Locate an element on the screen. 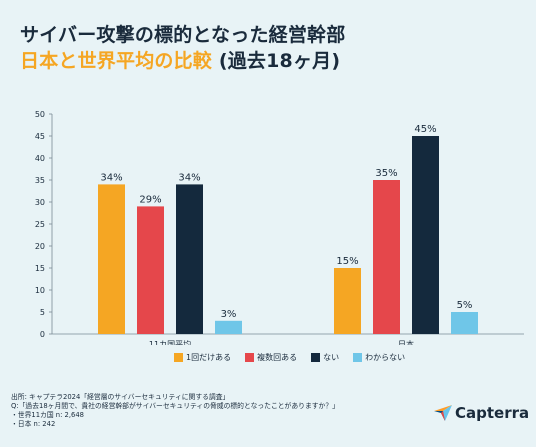 This screenshot has height=447, width=536. legend: 1回だけある 複数回ある ない わからない is located at coordinates (289, 357).